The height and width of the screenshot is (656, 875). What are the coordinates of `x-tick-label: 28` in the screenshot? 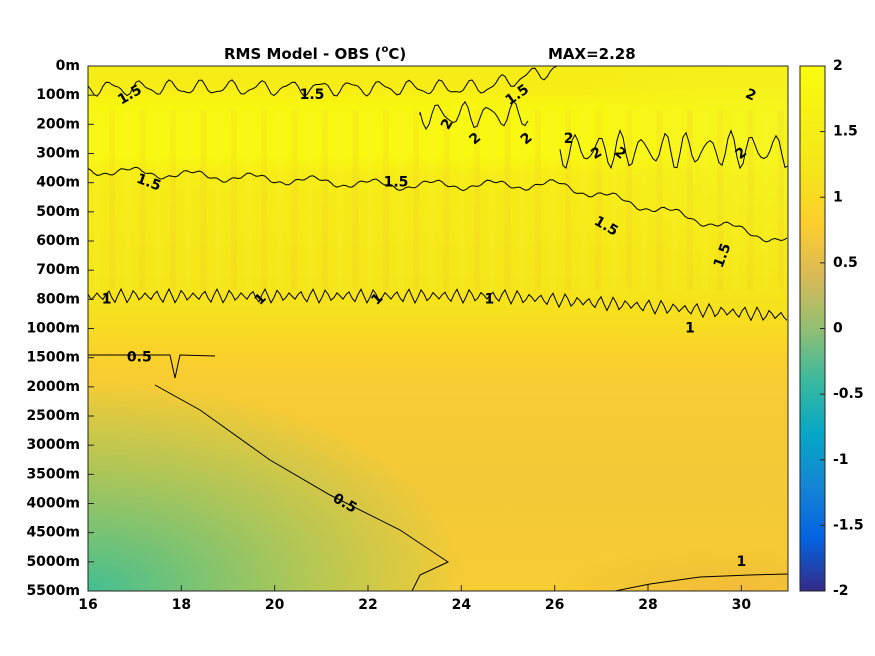 It's located at (647, 605).